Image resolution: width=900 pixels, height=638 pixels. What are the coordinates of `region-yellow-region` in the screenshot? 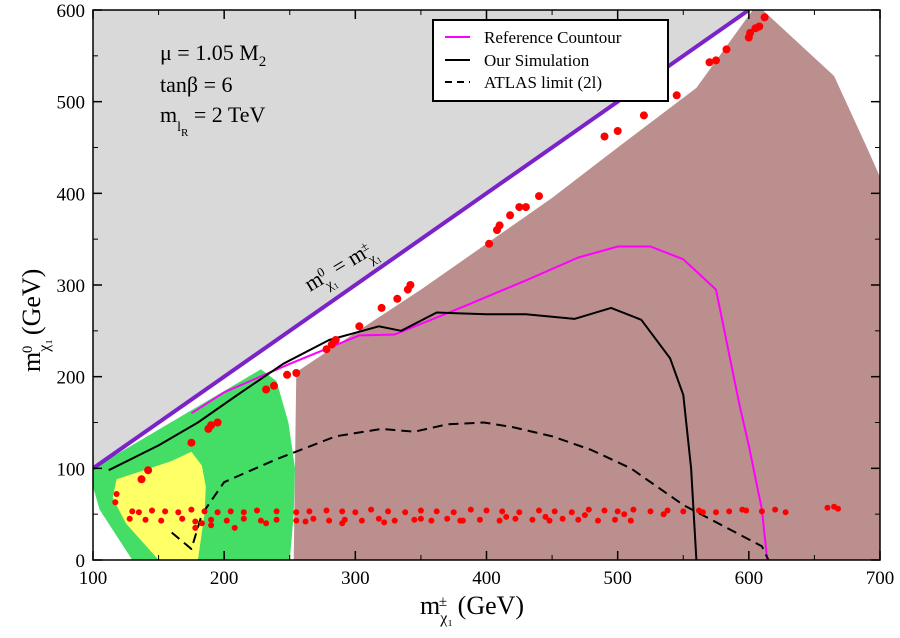 It's located at (159, 505).